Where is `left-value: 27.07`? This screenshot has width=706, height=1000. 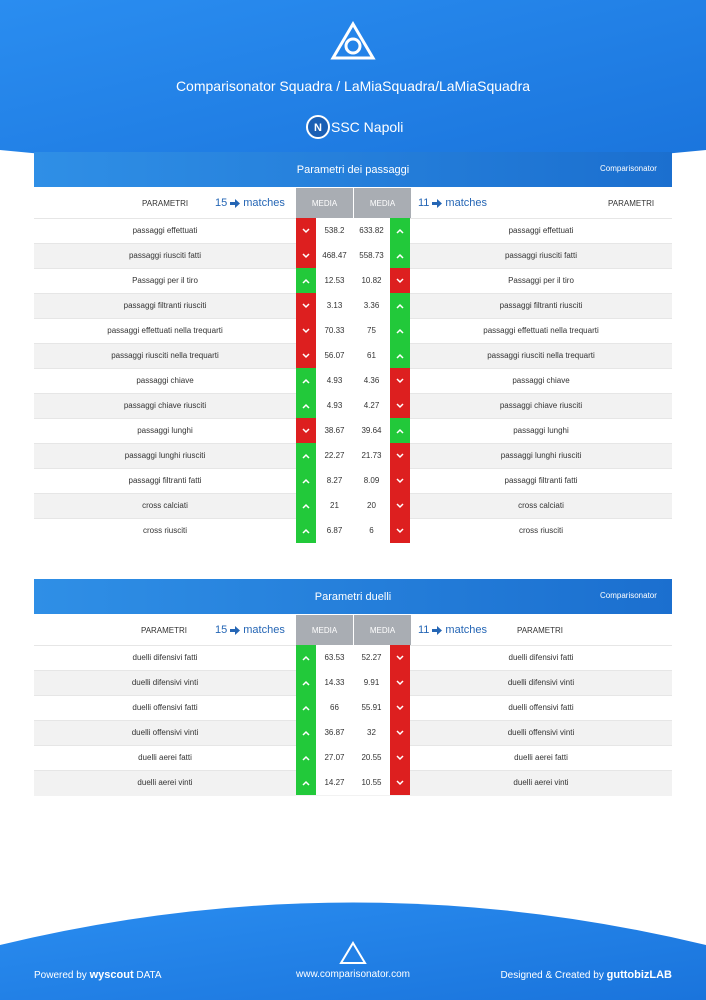 left-value: 27.07 is located at coordinates (334, 757).